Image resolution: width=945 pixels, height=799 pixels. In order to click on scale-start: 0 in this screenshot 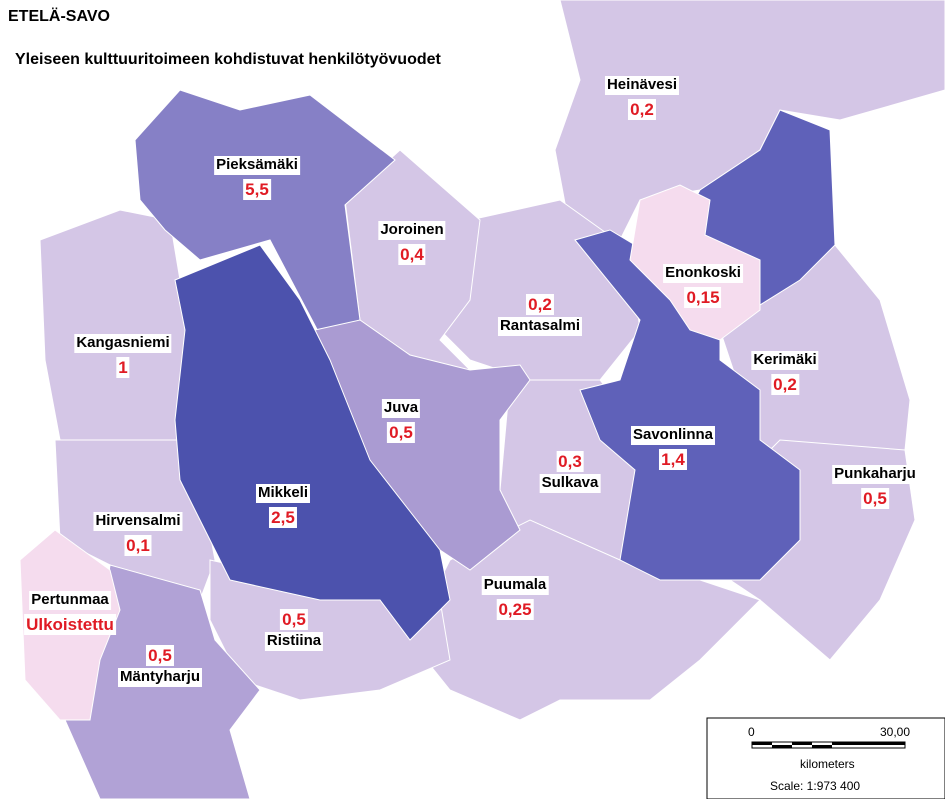, I will do `click(751, 732)`.